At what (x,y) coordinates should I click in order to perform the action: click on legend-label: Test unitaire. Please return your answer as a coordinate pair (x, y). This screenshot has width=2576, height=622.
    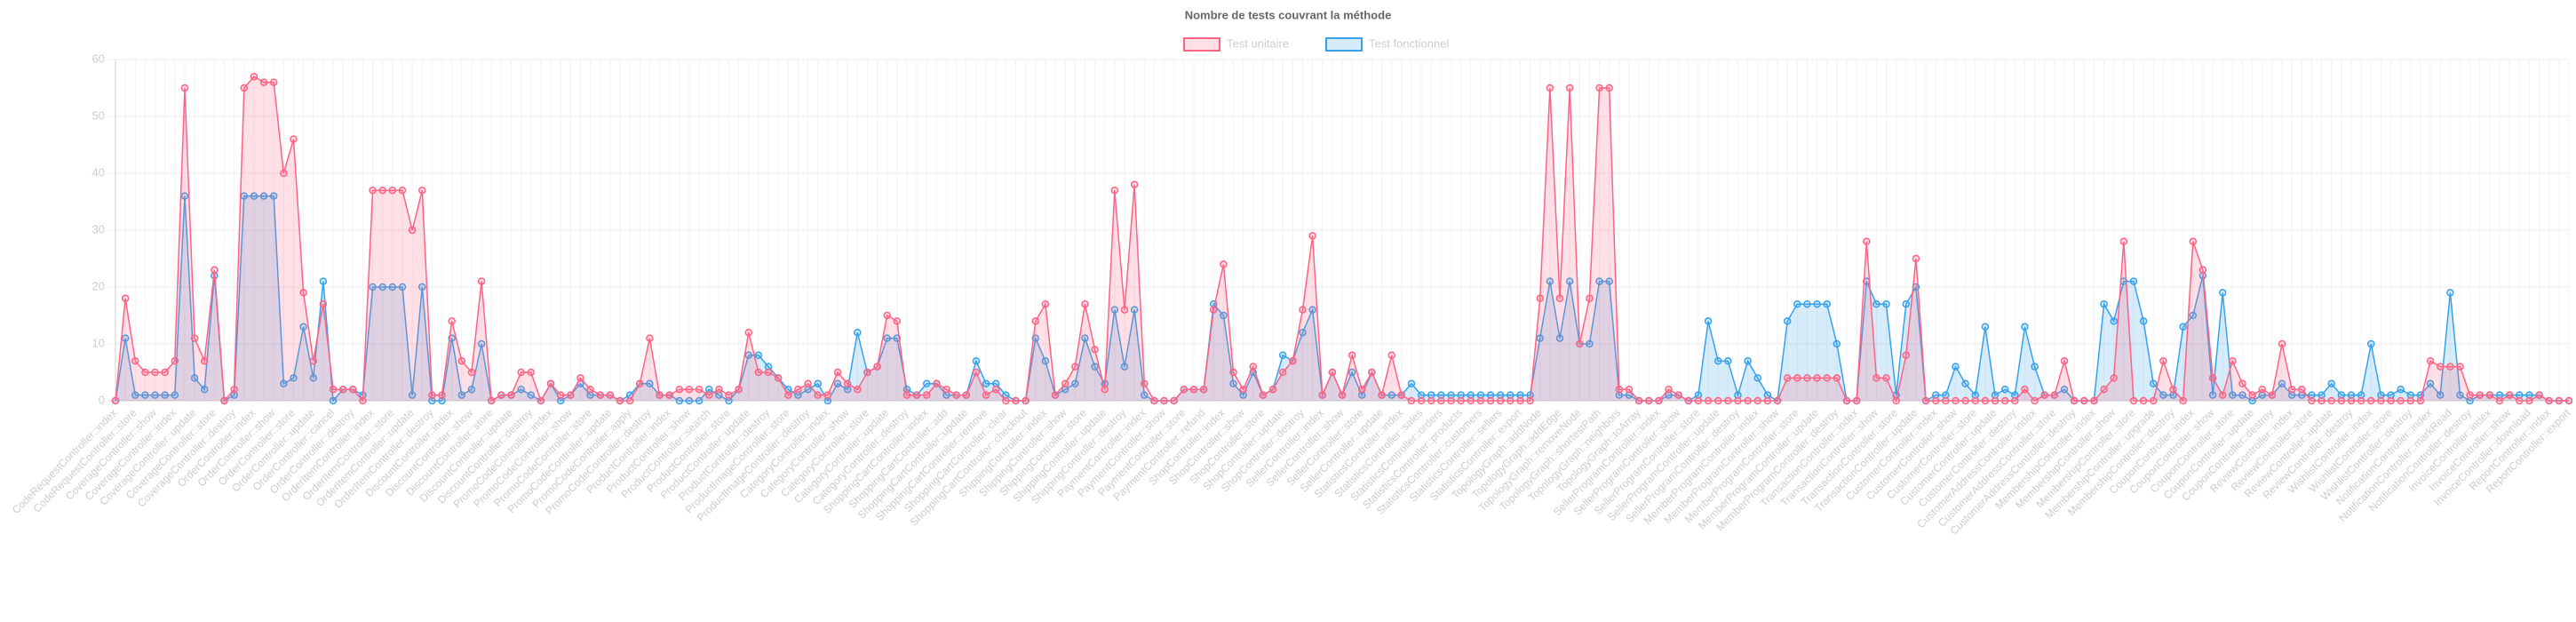
    Looking at the image, I should click on (1258, 43).